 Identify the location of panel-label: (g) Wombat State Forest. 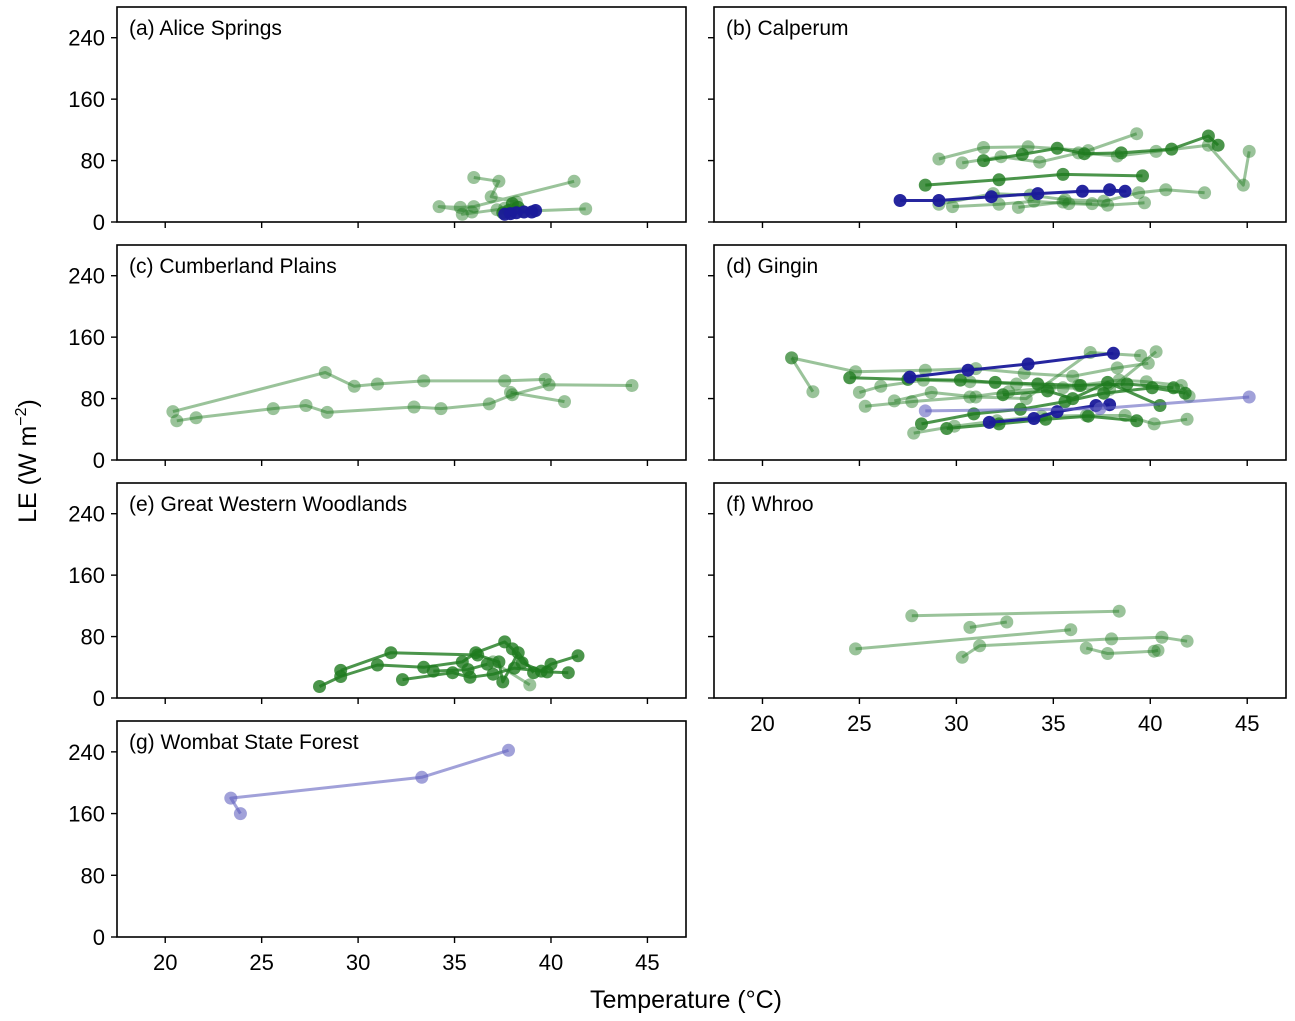
(244, 742).